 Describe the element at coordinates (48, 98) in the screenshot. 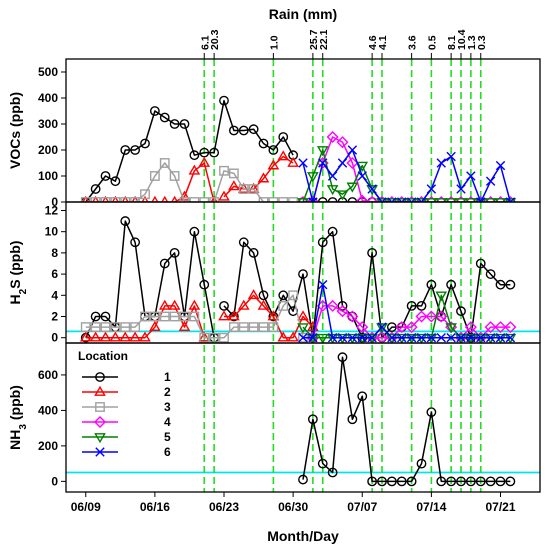

I see `y-tick-label: 400` at that location.